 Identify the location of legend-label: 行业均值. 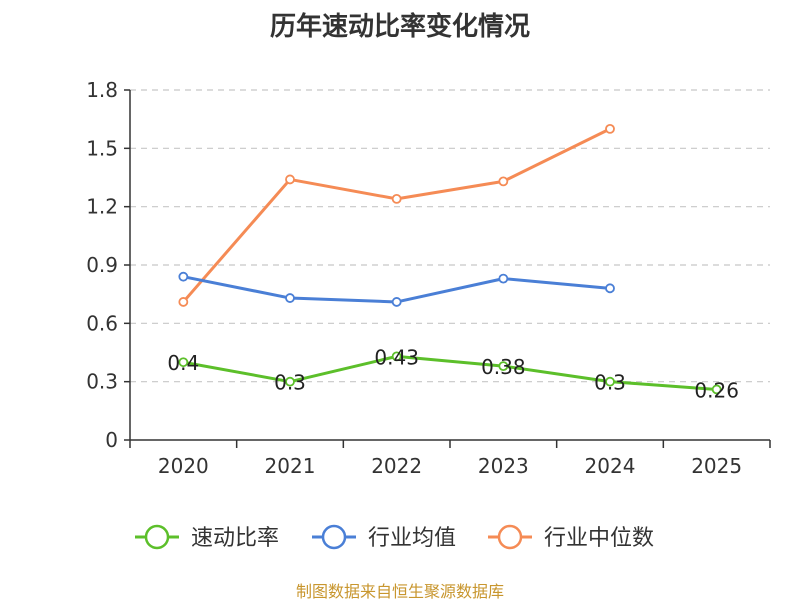
(412, 538).